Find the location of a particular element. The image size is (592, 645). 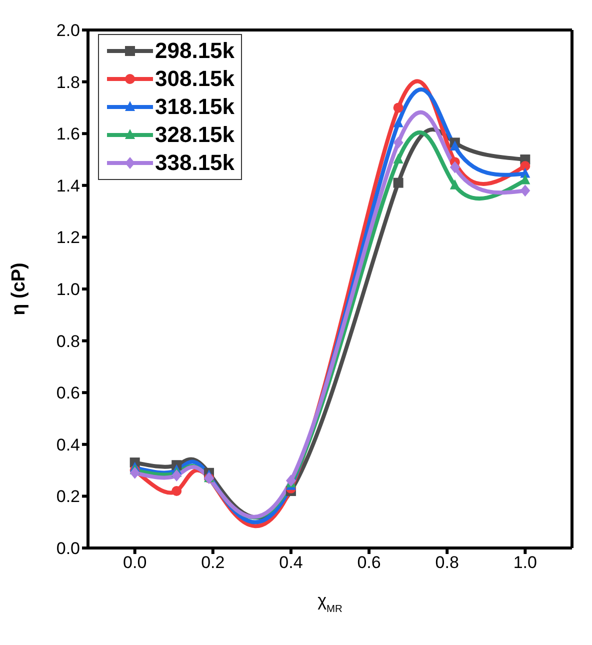

x-tick-label: 0.6 is located at coordinates (369, 562).